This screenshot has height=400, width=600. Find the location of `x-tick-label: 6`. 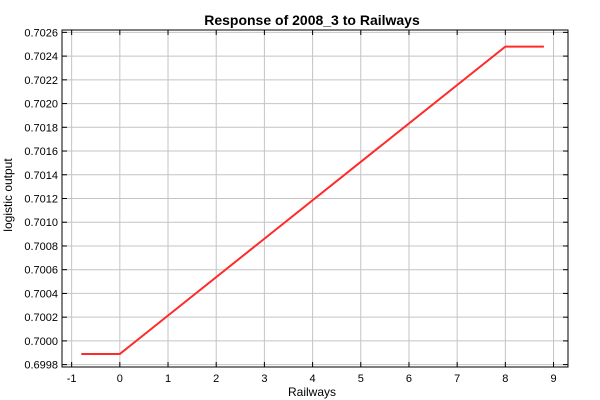

x-tick-label: 6 is located at coordinates (409, 379).